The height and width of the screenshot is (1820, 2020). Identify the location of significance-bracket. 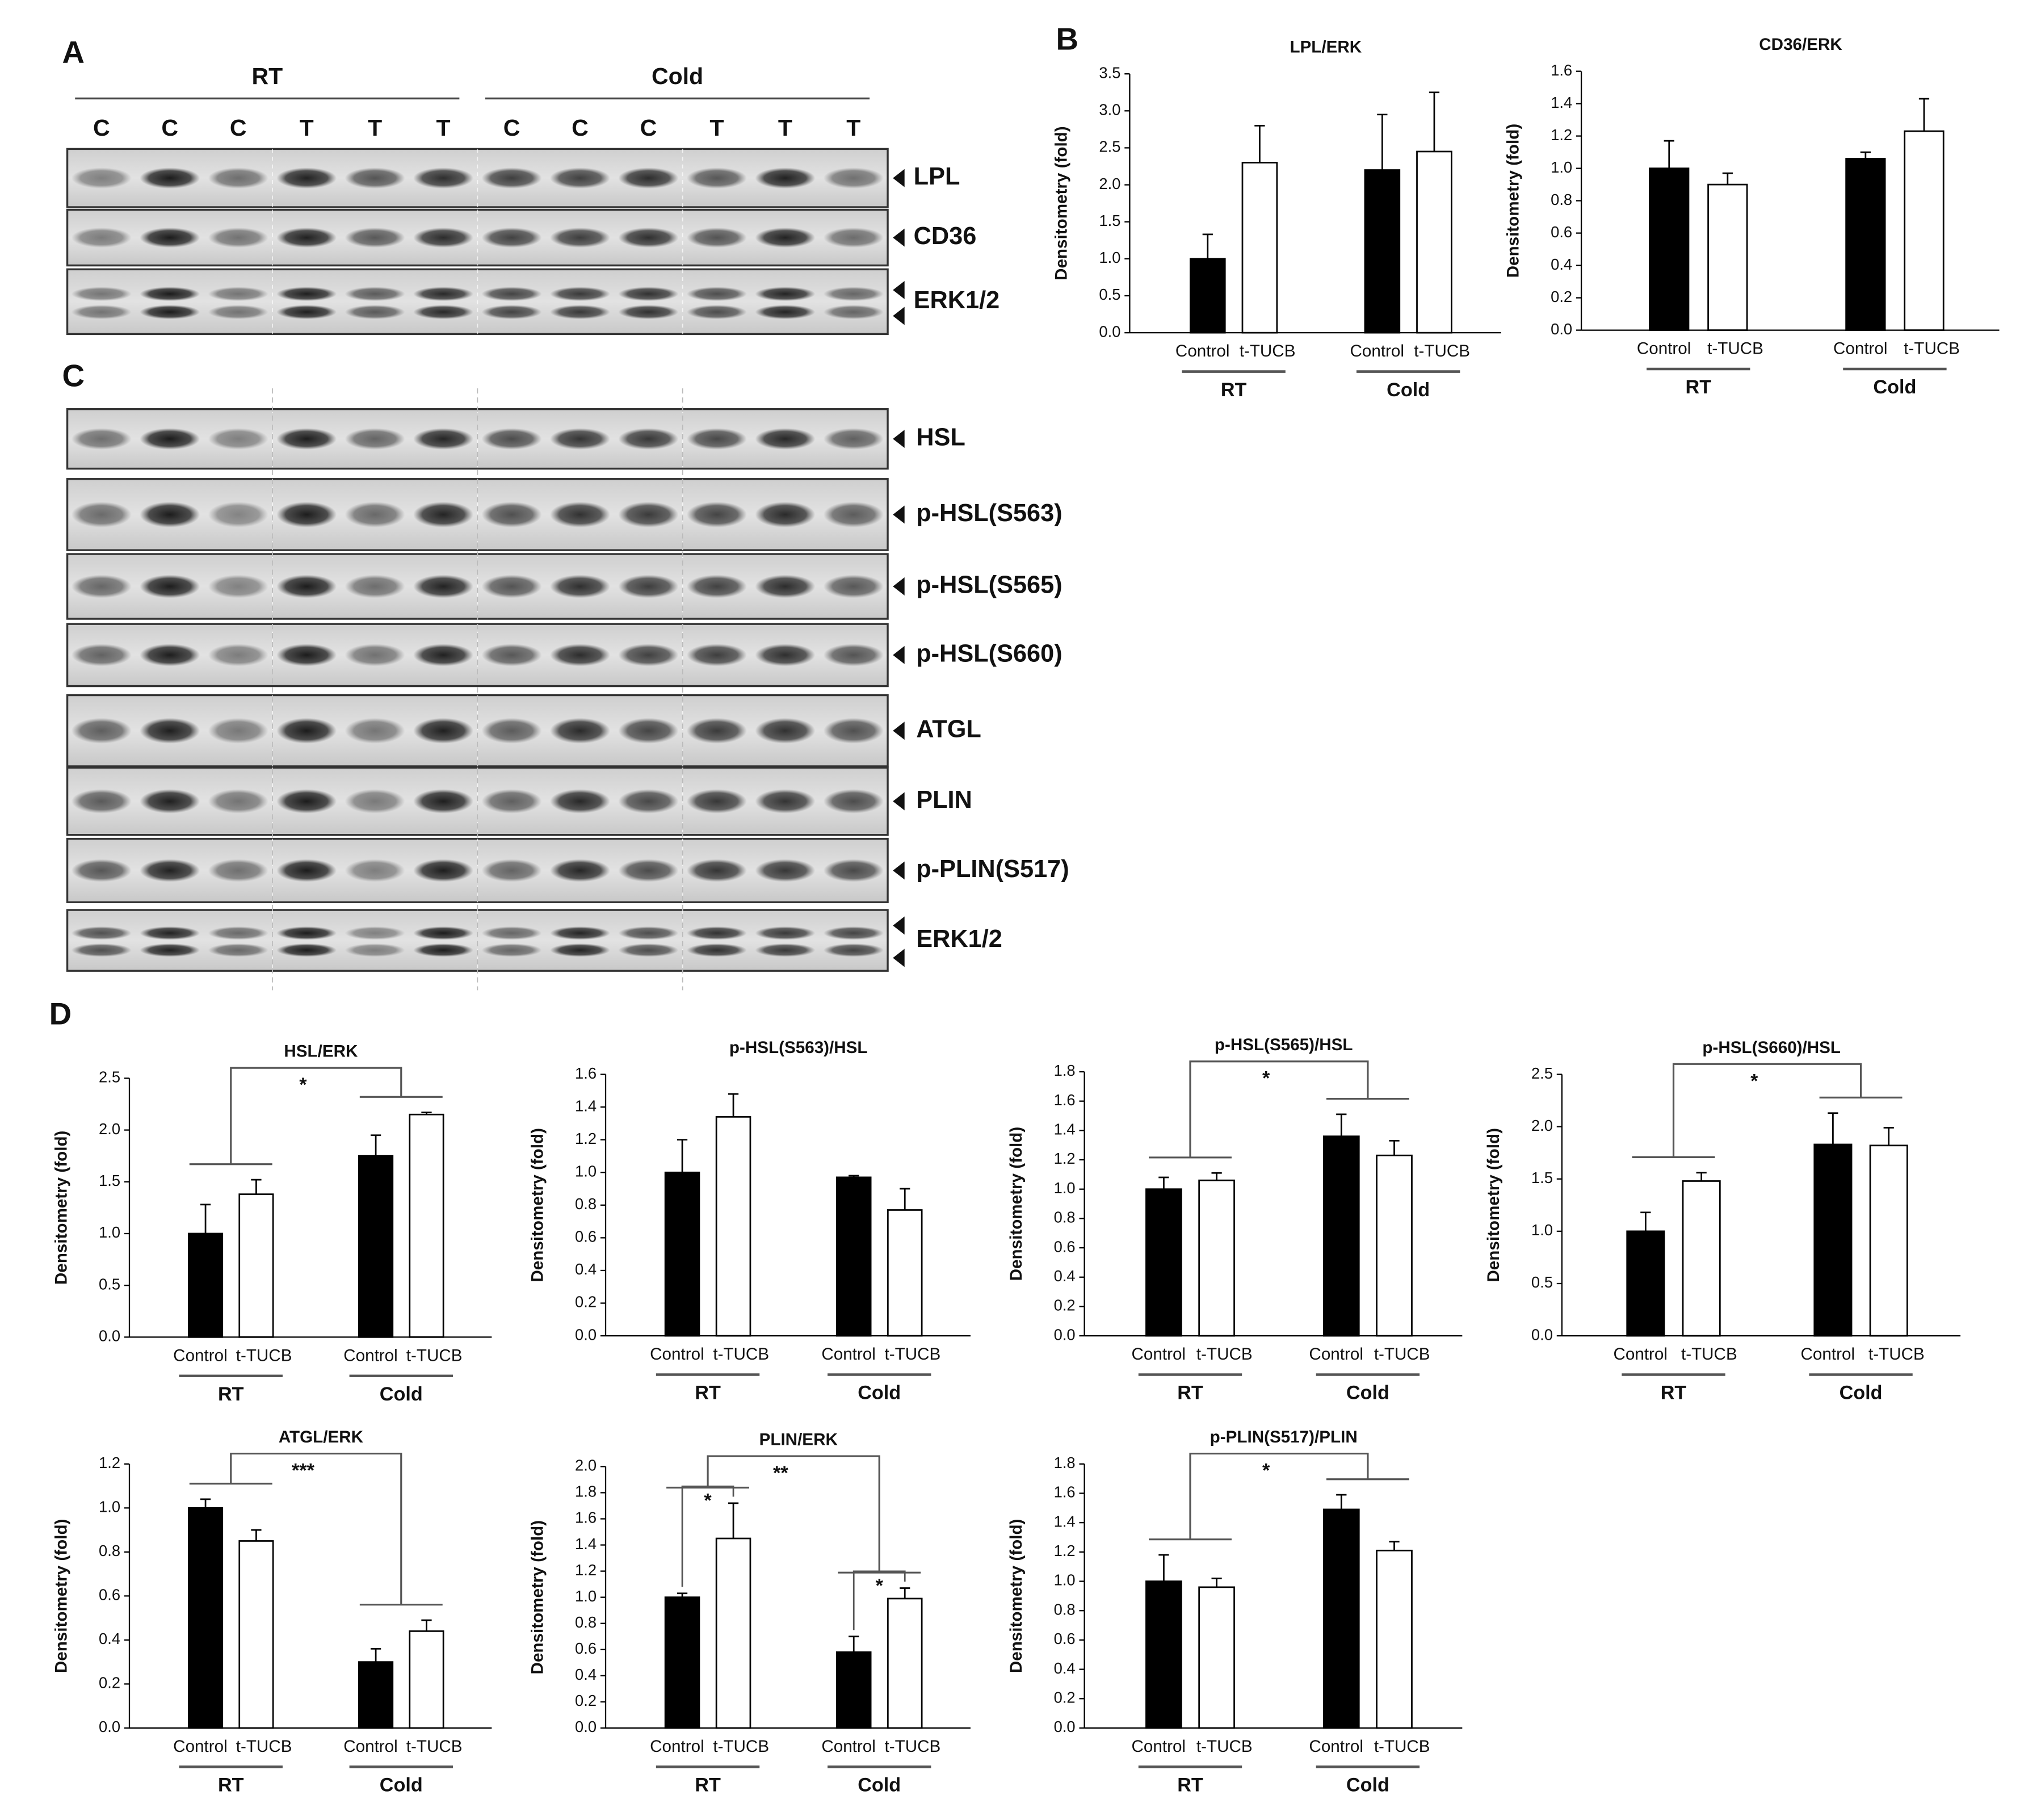
(316, 1529).